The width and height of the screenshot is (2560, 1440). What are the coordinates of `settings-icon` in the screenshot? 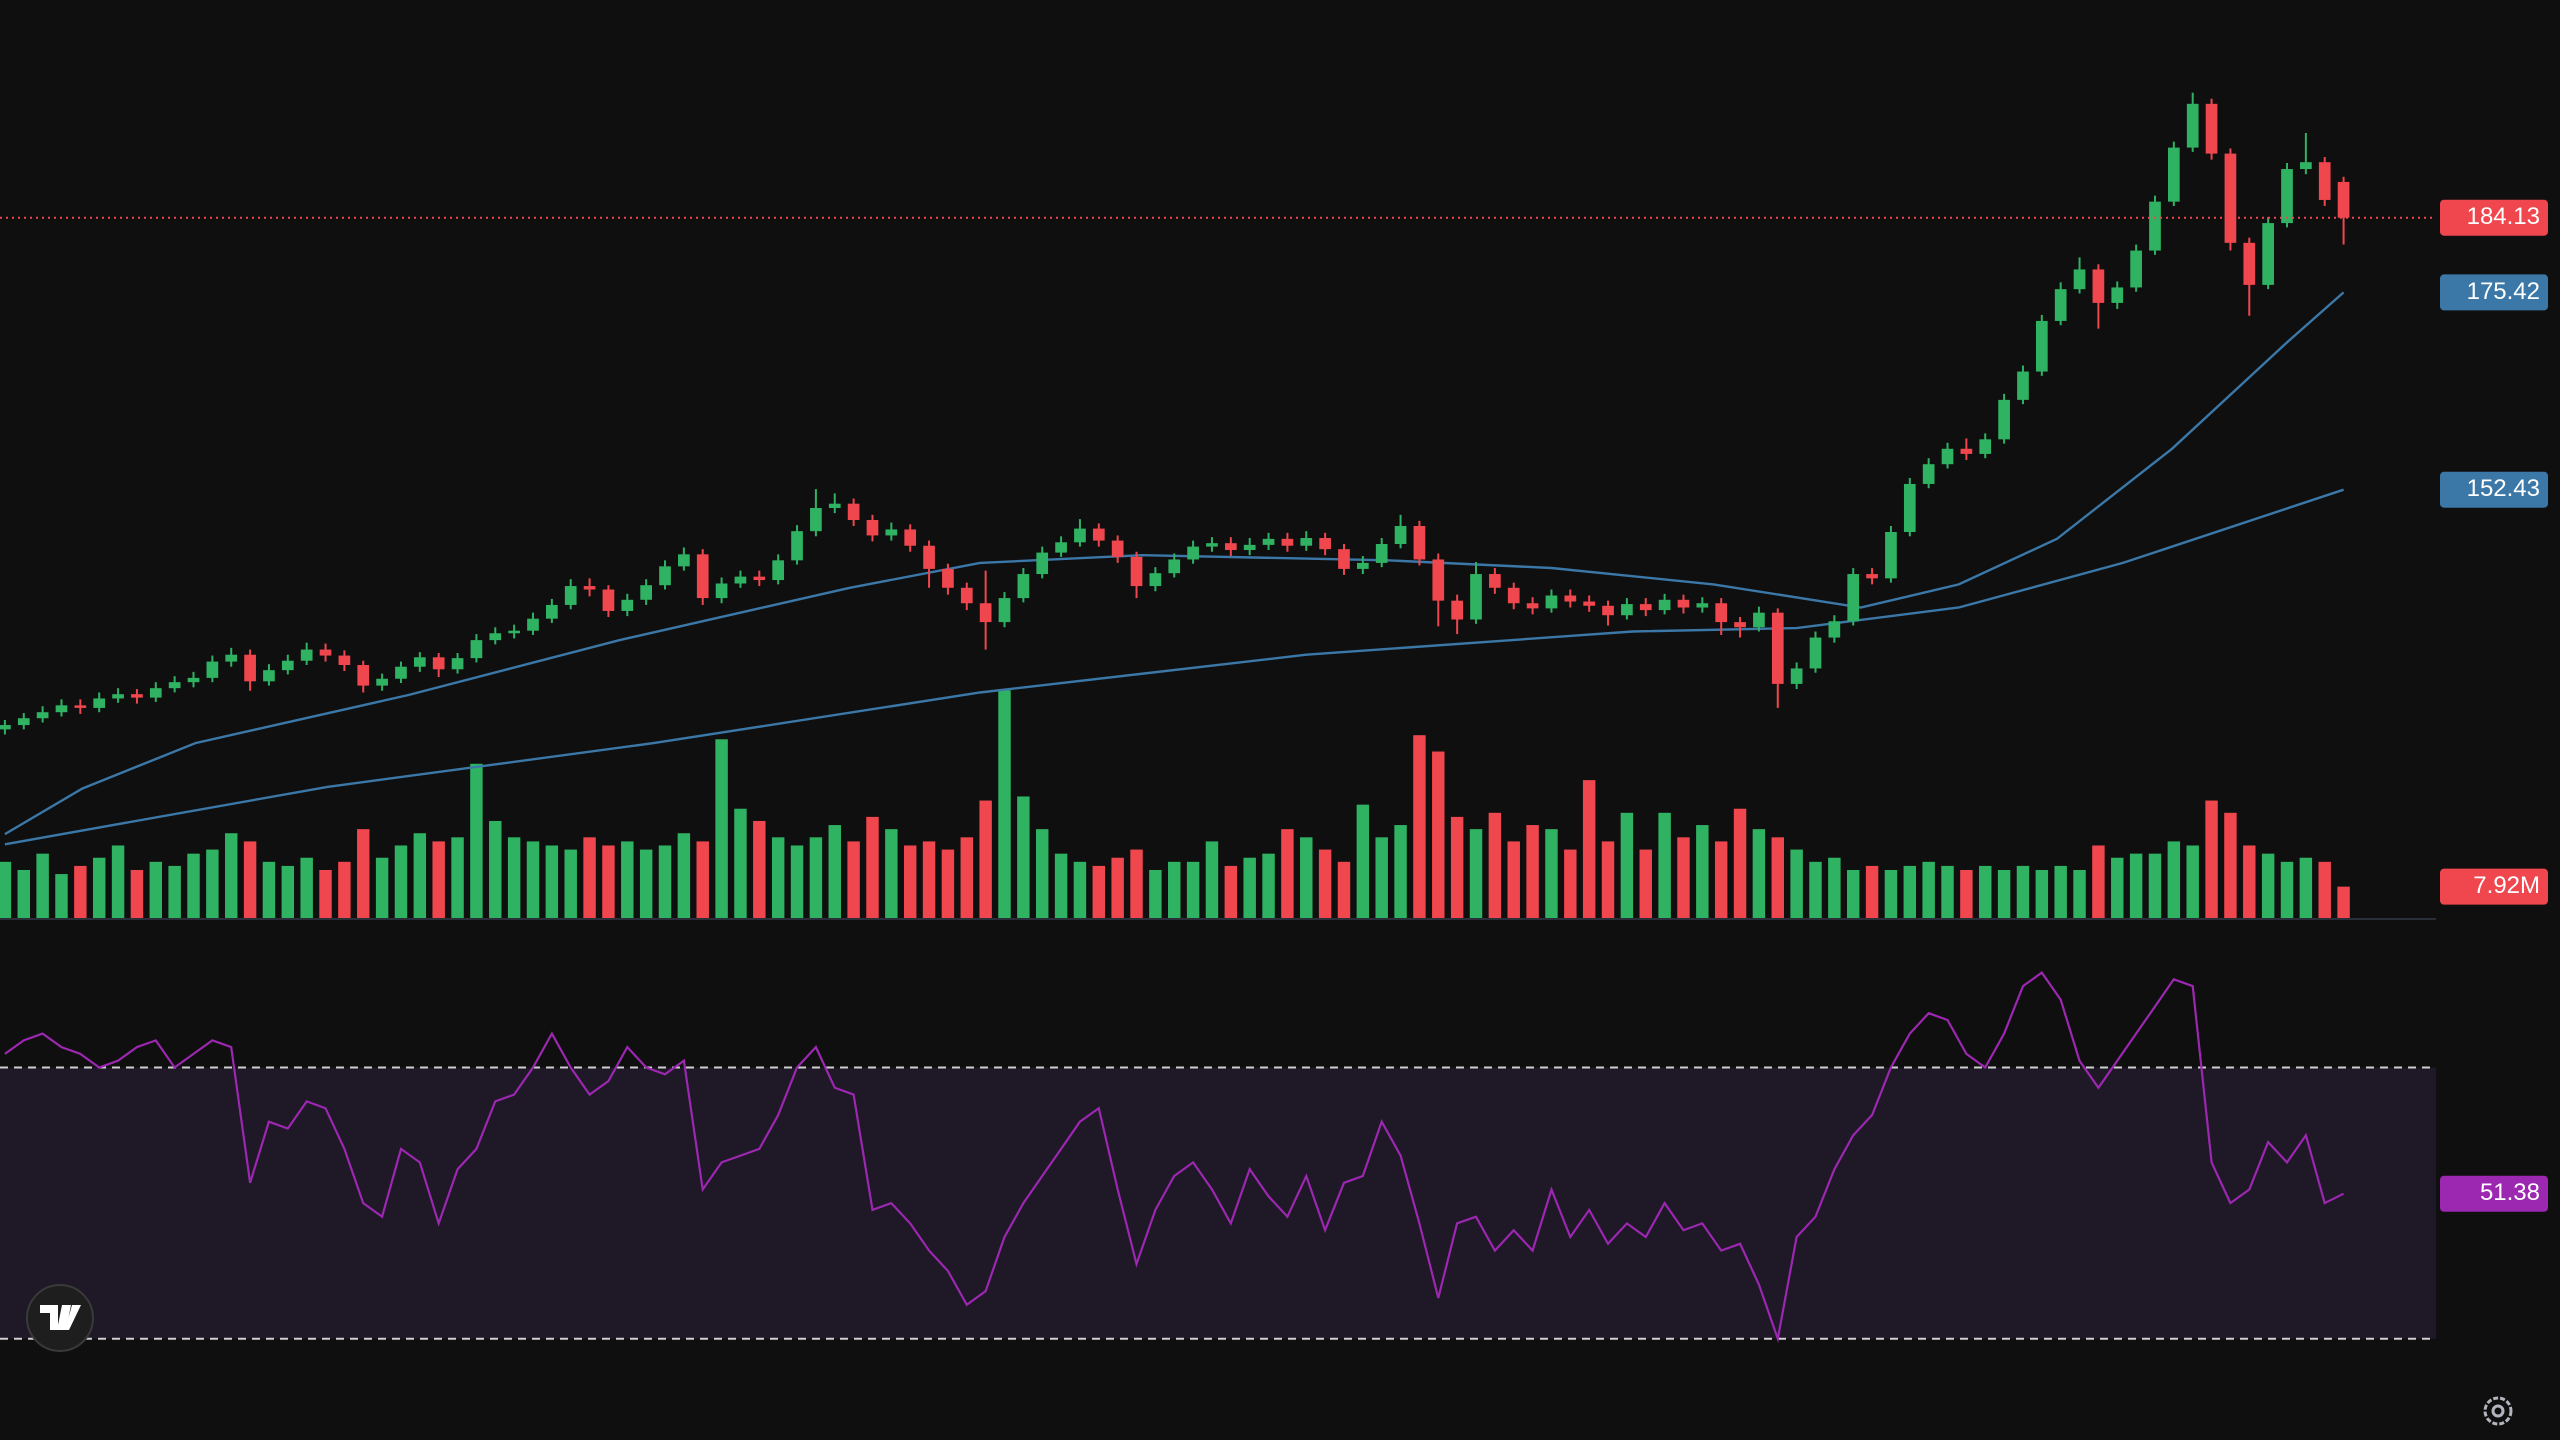 It's located at (2498, 1411).